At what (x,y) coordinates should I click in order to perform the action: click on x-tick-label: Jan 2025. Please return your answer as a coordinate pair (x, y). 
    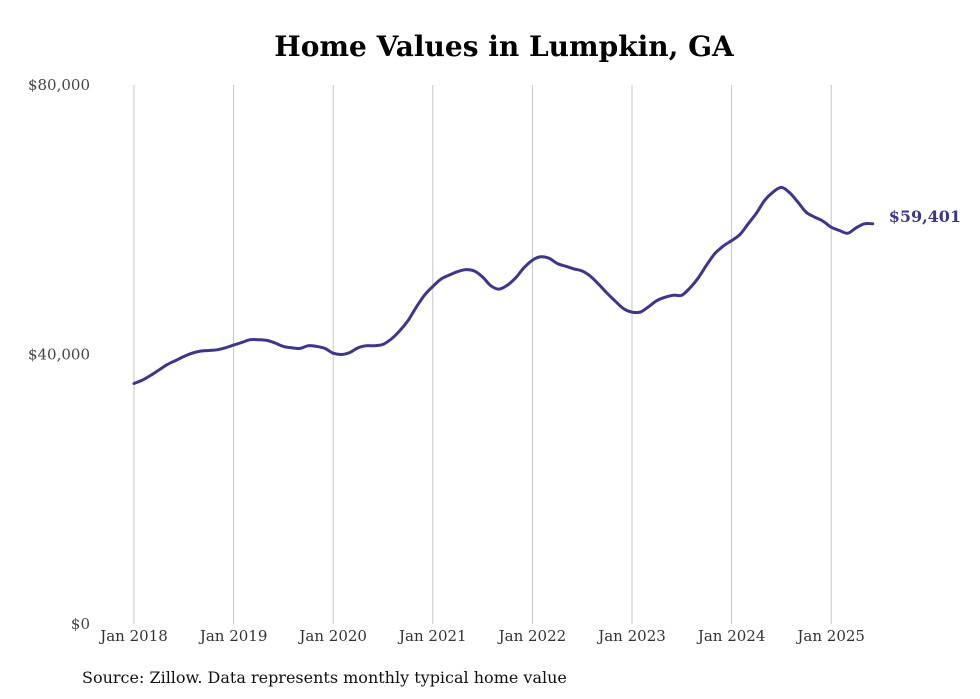
    Looking at the image, I should click on (830, 636).